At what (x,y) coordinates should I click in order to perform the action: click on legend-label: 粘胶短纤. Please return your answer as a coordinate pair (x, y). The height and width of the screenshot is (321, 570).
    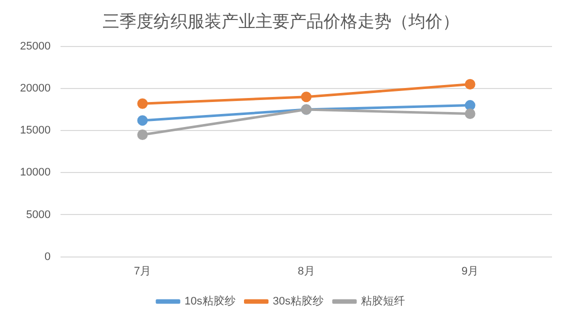
    Looking at the image, I should click on (382, 301).